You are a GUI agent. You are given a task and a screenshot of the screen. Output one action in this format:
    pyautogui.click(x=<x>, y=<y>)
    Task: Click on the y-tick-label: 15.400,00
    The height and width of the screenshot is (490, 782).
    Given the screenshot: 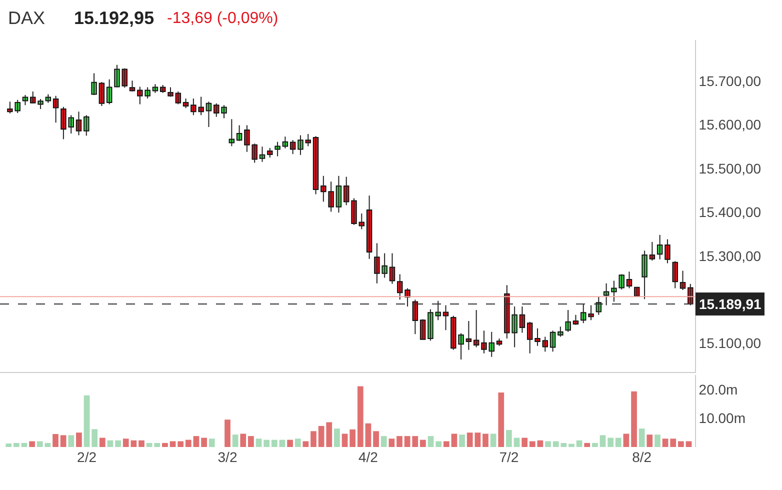 What is the action you would take?
    pyautogui.click(x=730, y=212)
    